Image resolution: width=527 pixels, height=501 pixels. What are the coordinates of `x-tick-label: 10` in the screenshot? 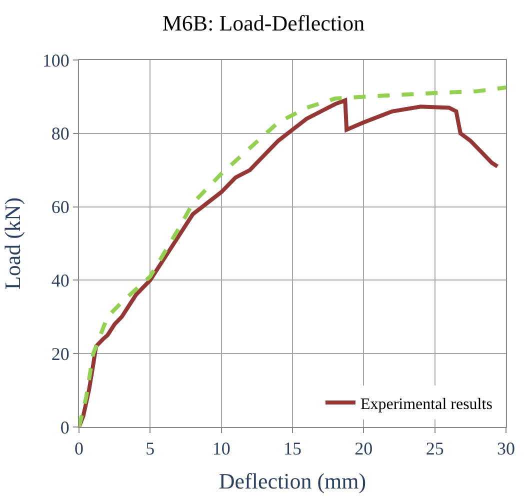 It's located at (221, 448).